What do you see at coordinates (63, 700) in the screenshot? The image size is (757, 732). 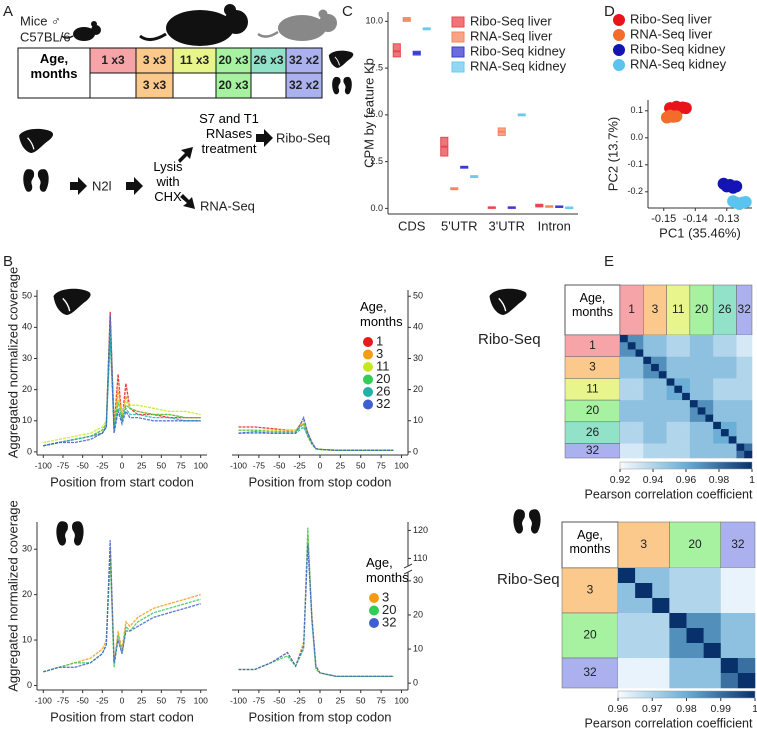 I see `x-tick-label: -75` at bounding box center [63, 700].